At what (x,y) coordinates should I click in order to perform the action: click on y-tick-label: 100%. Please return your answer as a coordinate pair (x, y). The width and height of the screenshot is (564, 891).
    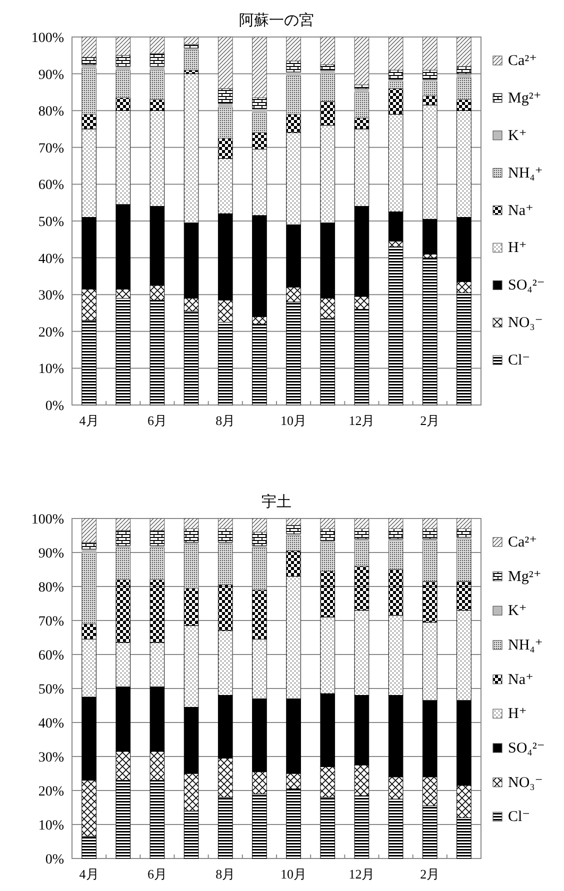
    Looking at the image, I should click on (47, 38).